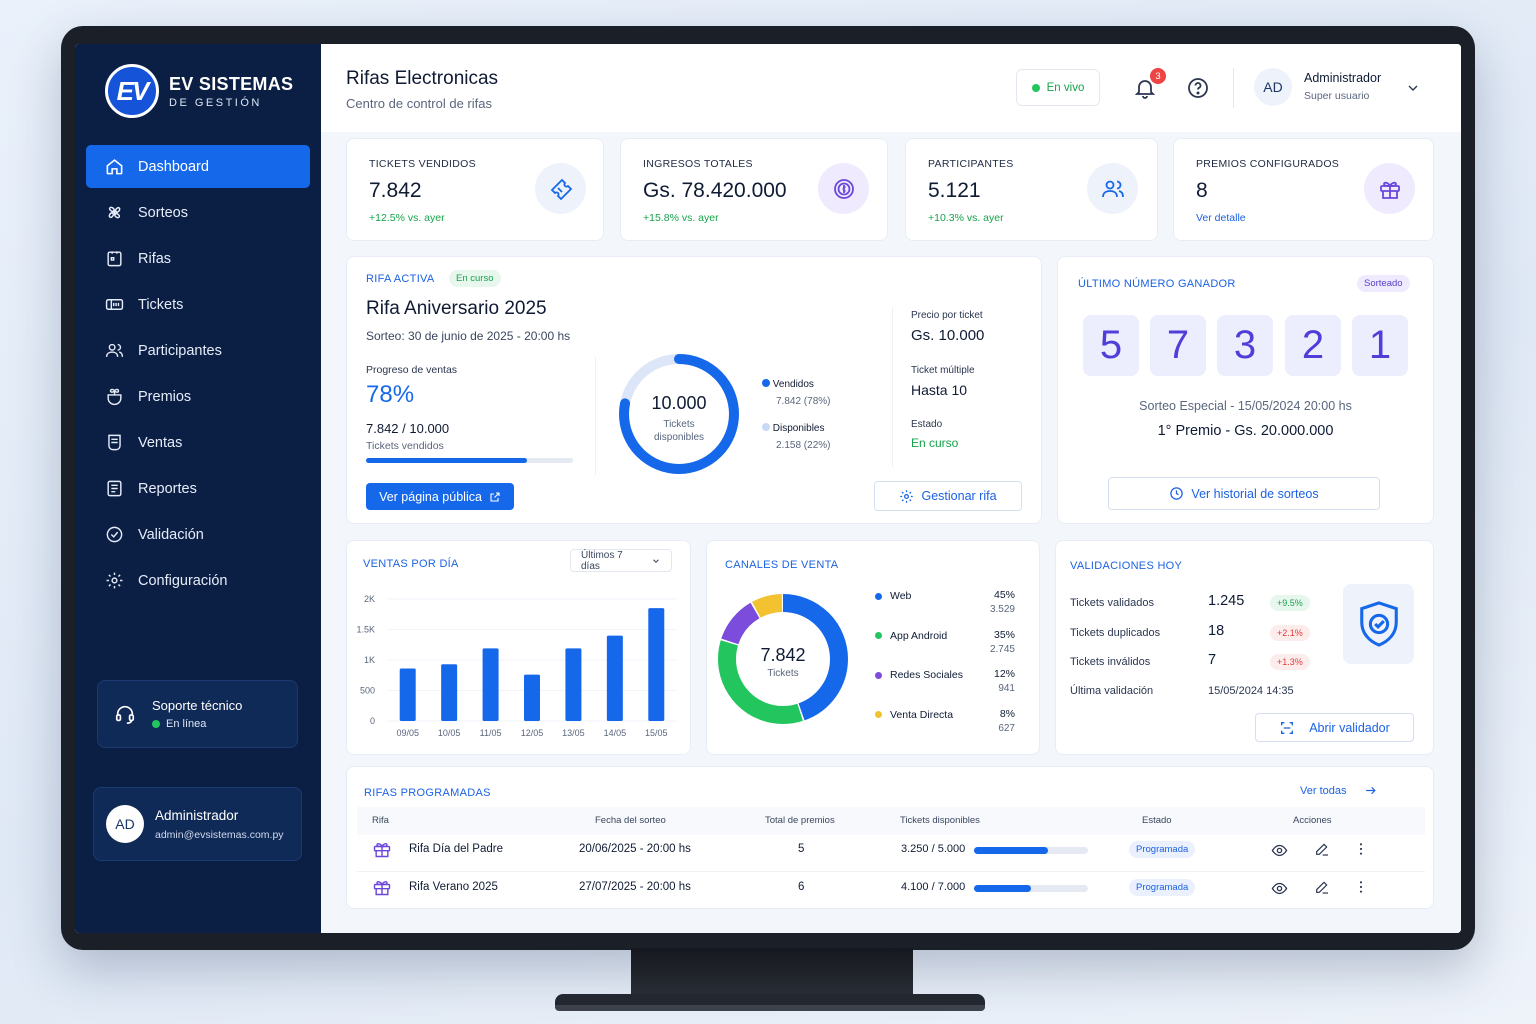 This screenshot has width=1536, height=1024. What do you see at coordinates (199, 91) in the screenshot?
I see `brand-logo: EV EV SISTEMAS DE GESTIÓN` at bounding box center [199, 91].